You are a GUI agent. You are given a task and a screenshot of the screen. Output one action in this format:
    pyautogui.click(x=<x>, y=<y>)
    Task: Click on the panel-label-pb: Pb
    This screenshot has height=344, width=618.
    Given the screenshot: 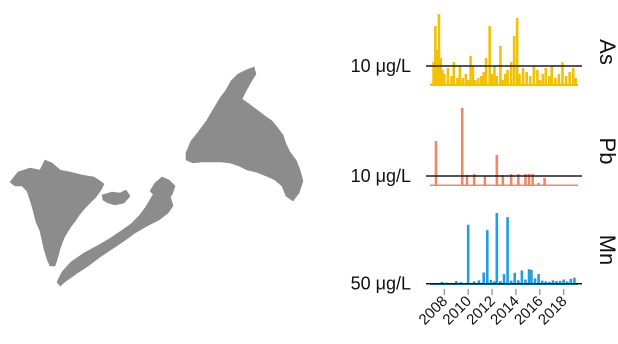 What is the action you would take?
    pyautogui.click(x=606, y=151)
    